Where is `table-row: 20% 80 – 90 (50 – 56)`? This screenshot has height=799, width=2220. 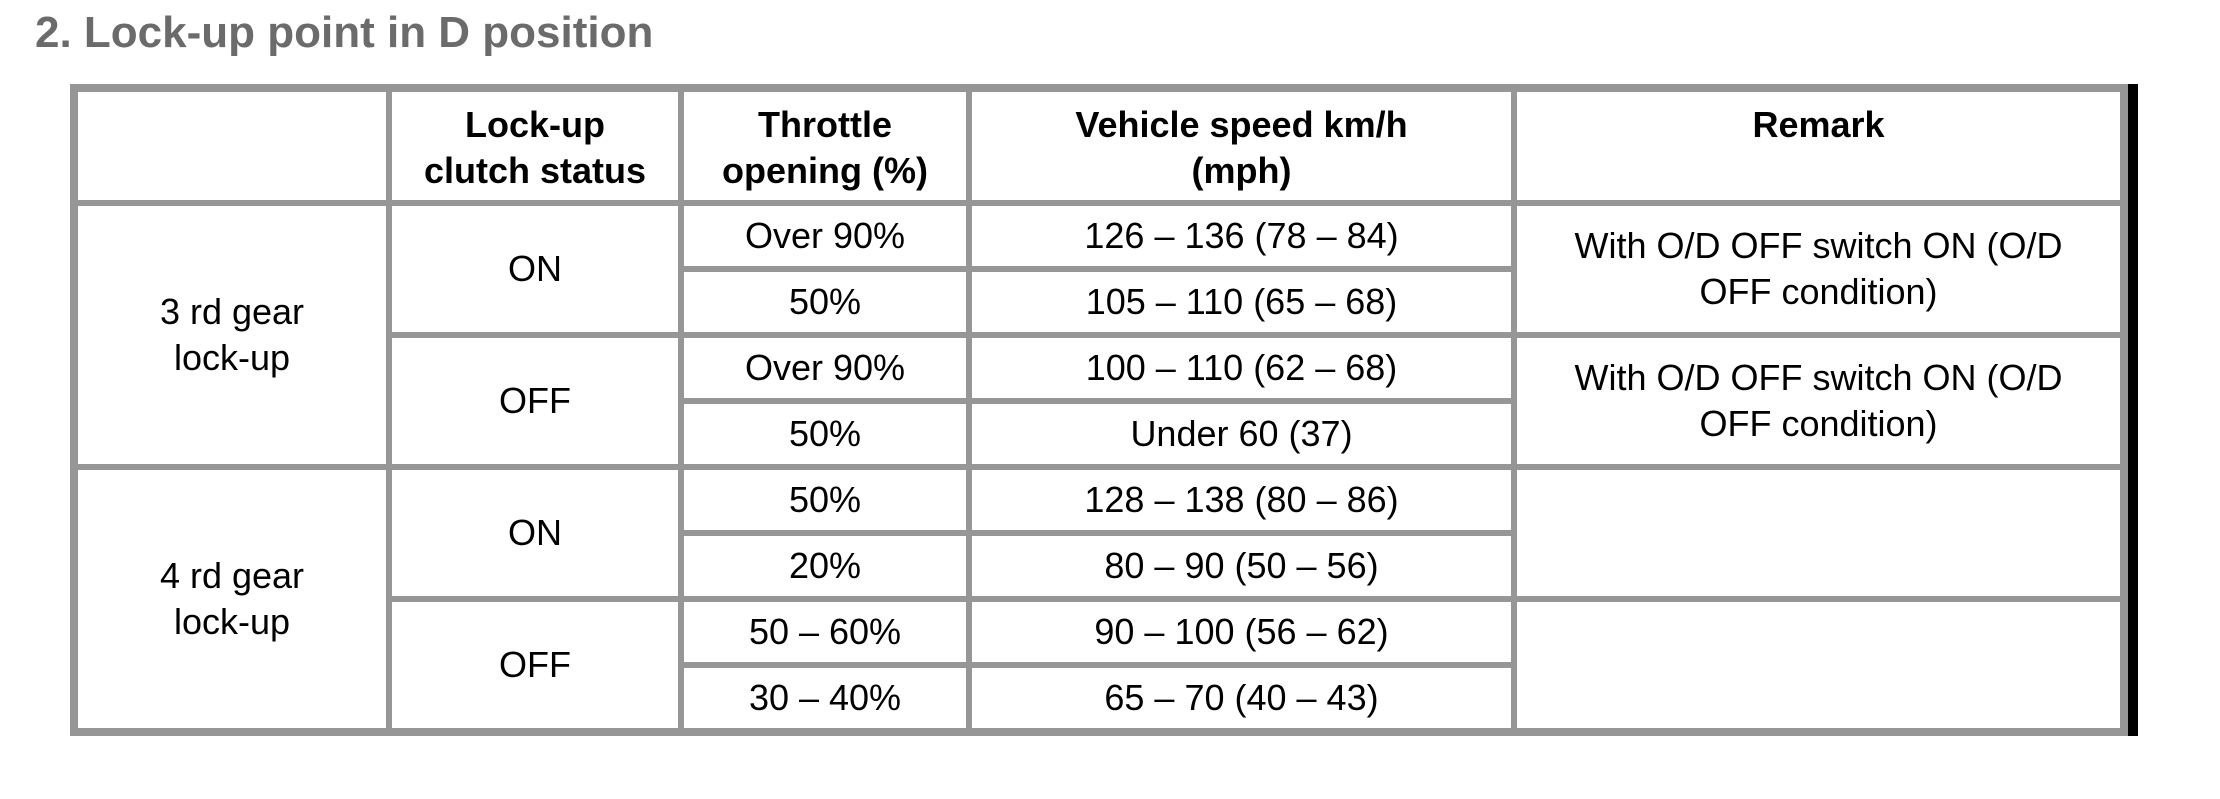
table-row: 20% 80 – 90 (50 – 56) is located at coordinates (1099, 566).